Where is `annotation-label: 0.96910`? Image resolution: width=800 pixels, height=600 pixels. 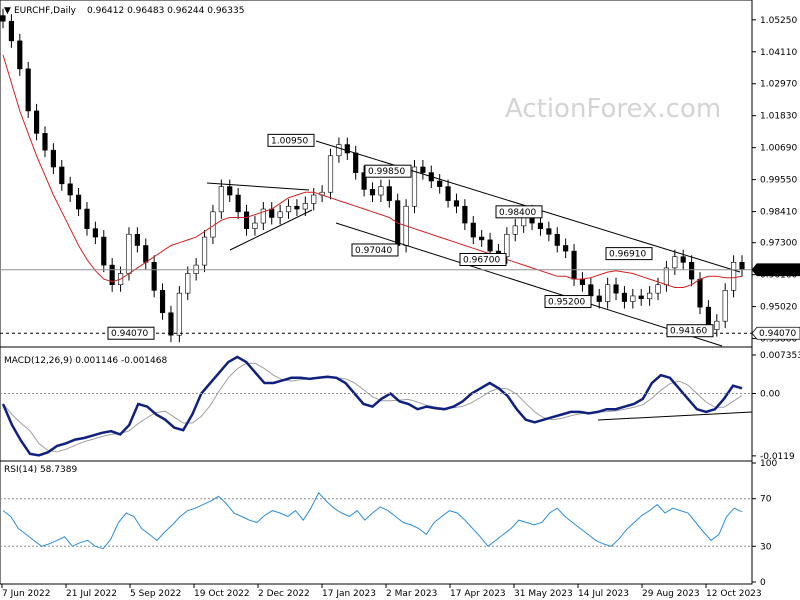 annotation-label: 0.96910 is located at coordinates (627, 255).